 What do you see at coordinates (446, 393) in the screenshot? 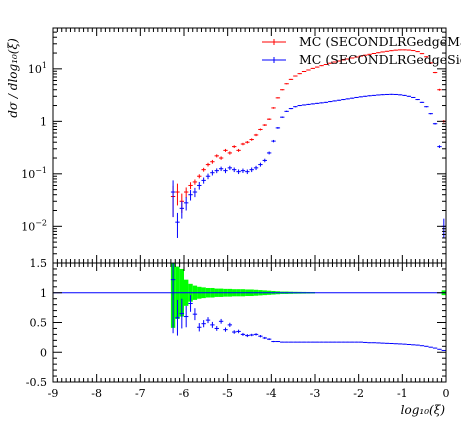
I see `x-tick-label: 0` at bounding box center [446, 393].